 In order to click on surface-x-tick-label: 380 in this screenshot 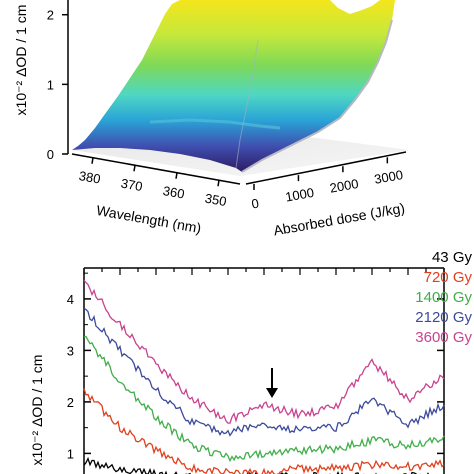, I will do `click(90, 177)`.